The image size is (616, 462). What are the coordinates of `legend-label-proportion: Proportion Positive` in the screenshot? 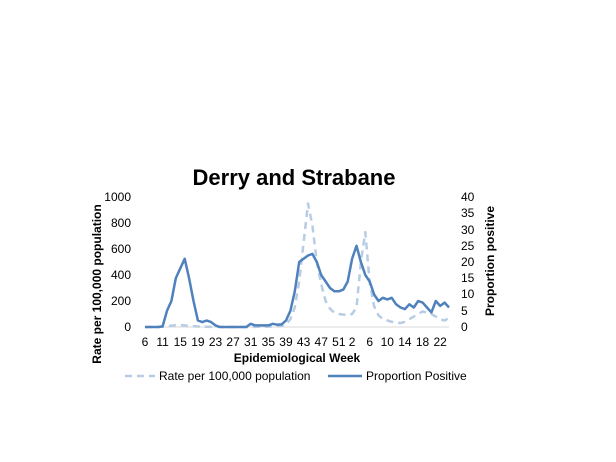 It's located at (416, 376).